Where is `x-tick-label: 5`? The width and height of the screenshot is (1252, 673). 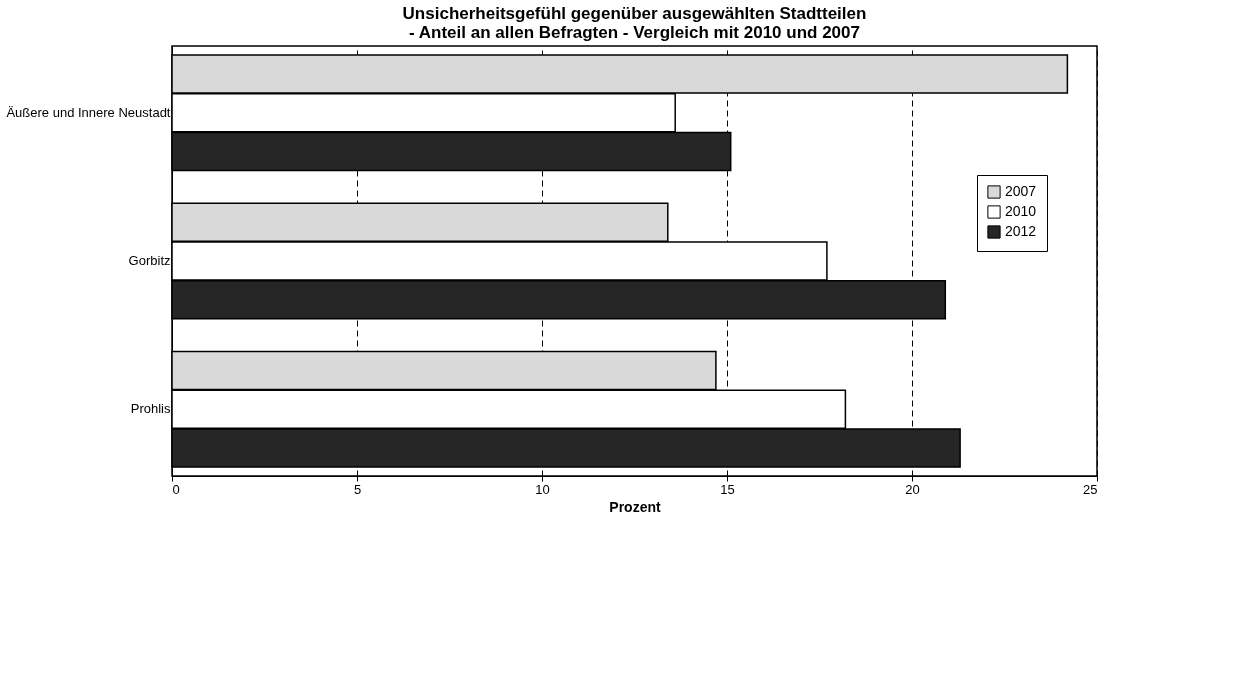
x-tick-label: 5 is located at coordinates (357, 489).